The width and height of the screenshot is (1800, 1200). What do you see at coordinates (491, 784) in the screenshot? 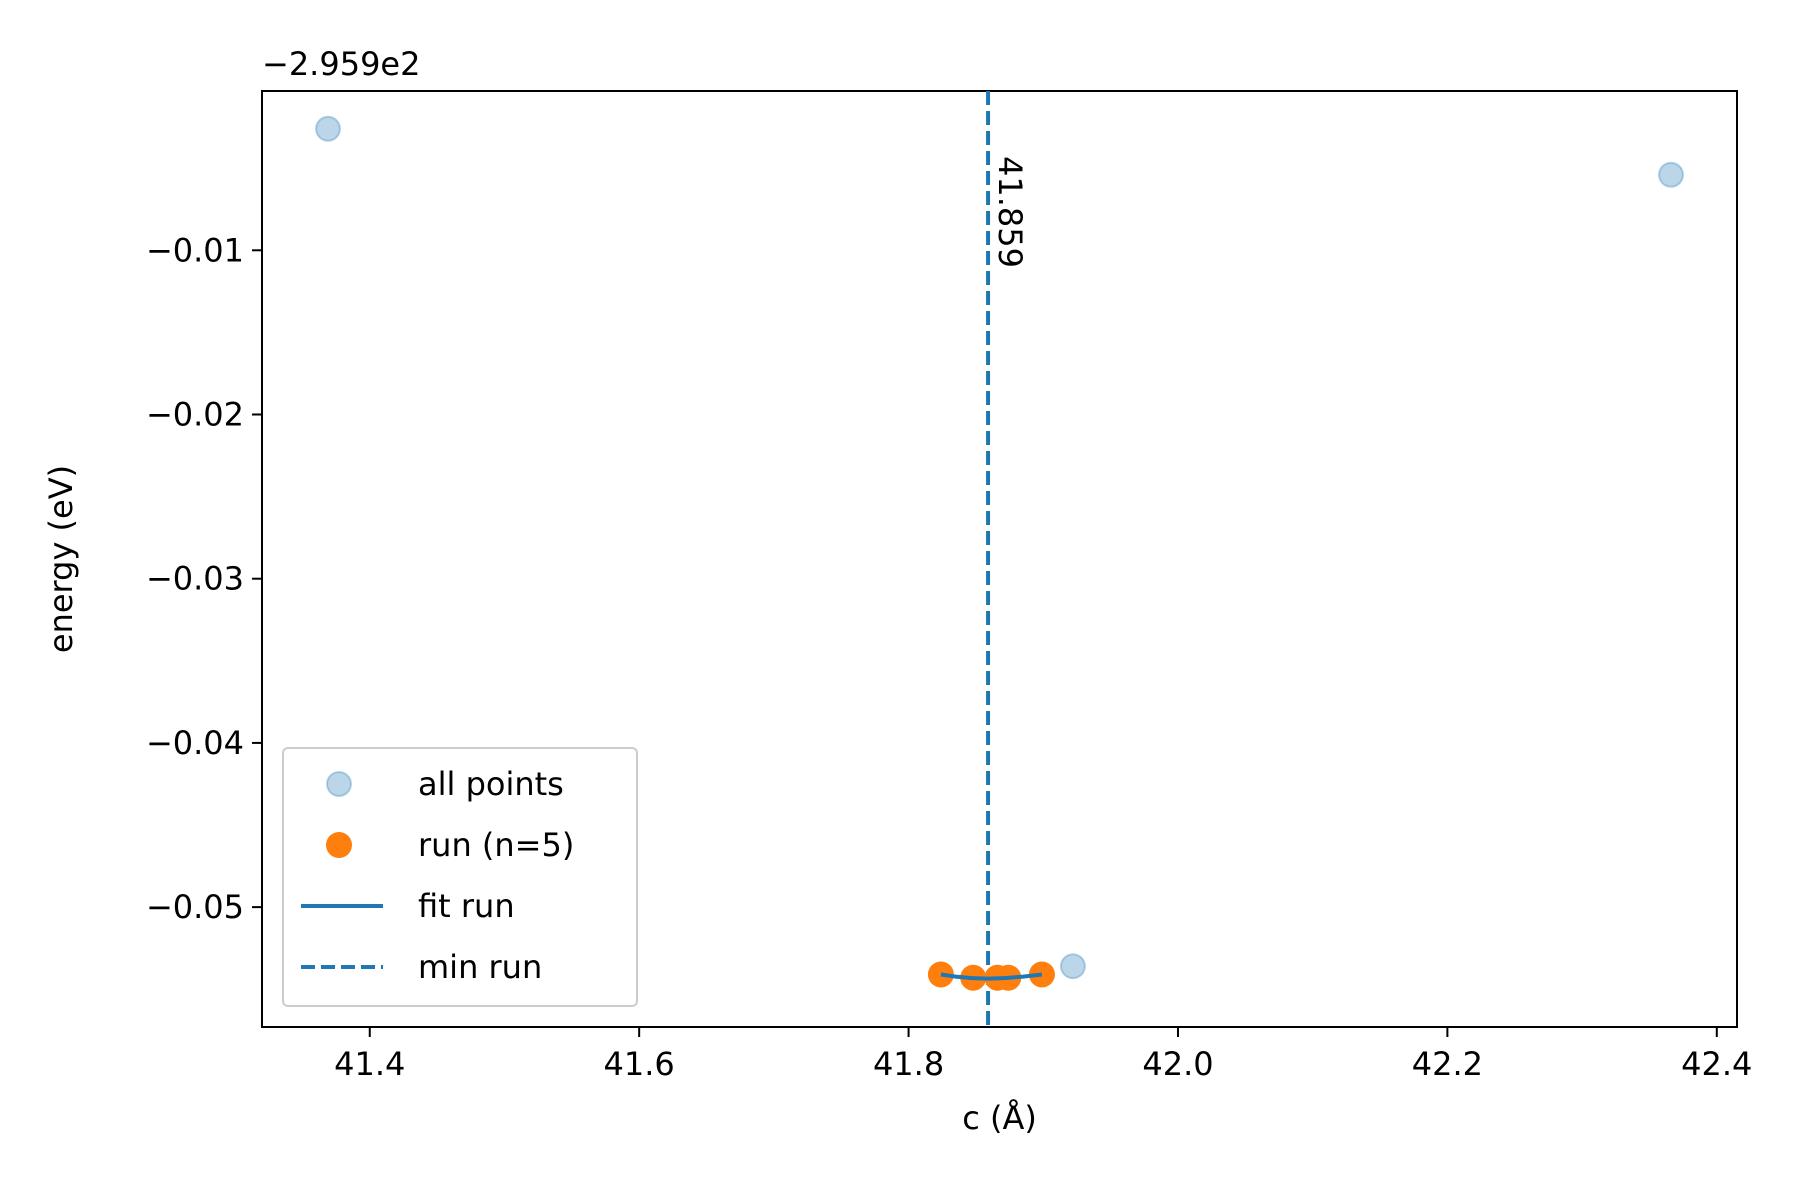
I see `legend-label: all points` at bounding box center [491, 784].